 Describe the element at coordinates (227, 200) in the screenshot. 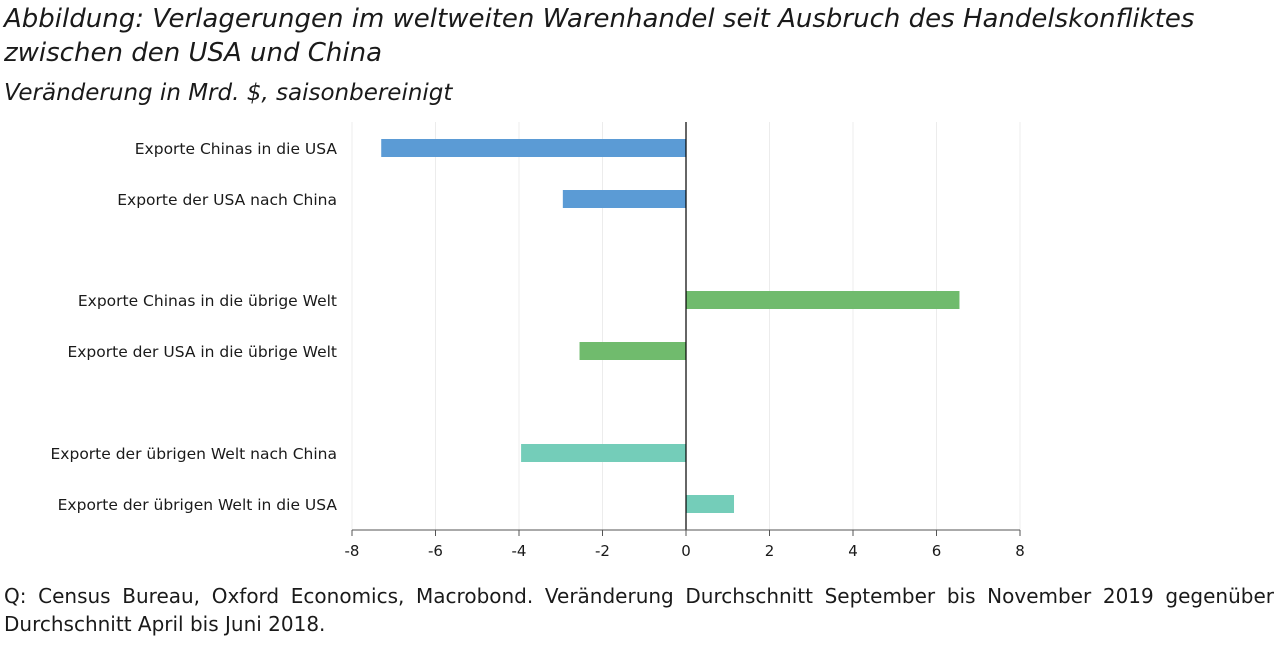

I see `category-label: Exporte der USA nach China` at that location.